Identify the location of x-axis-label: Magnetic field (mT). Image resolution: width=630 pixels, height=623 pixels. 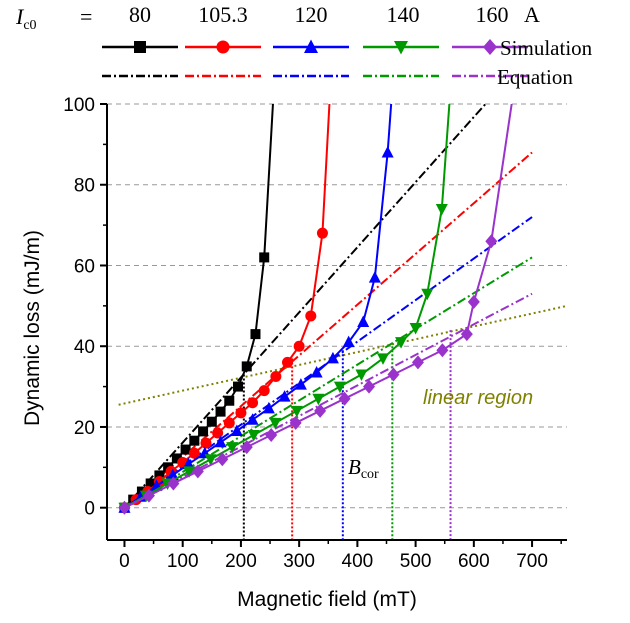
(327, 599).